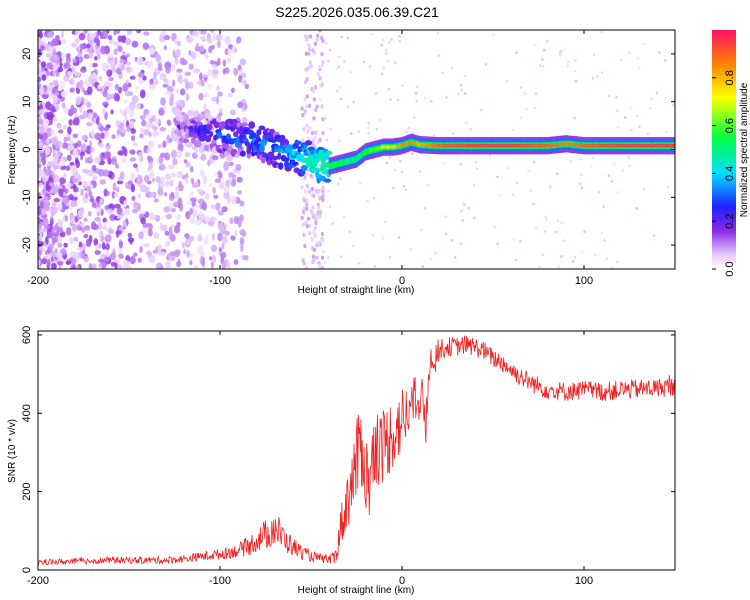  What do you see at coordinates (730, 173) in the screenshot?
I see `colorbar-tick-label: 0.4` at bounding box center [730, 173].